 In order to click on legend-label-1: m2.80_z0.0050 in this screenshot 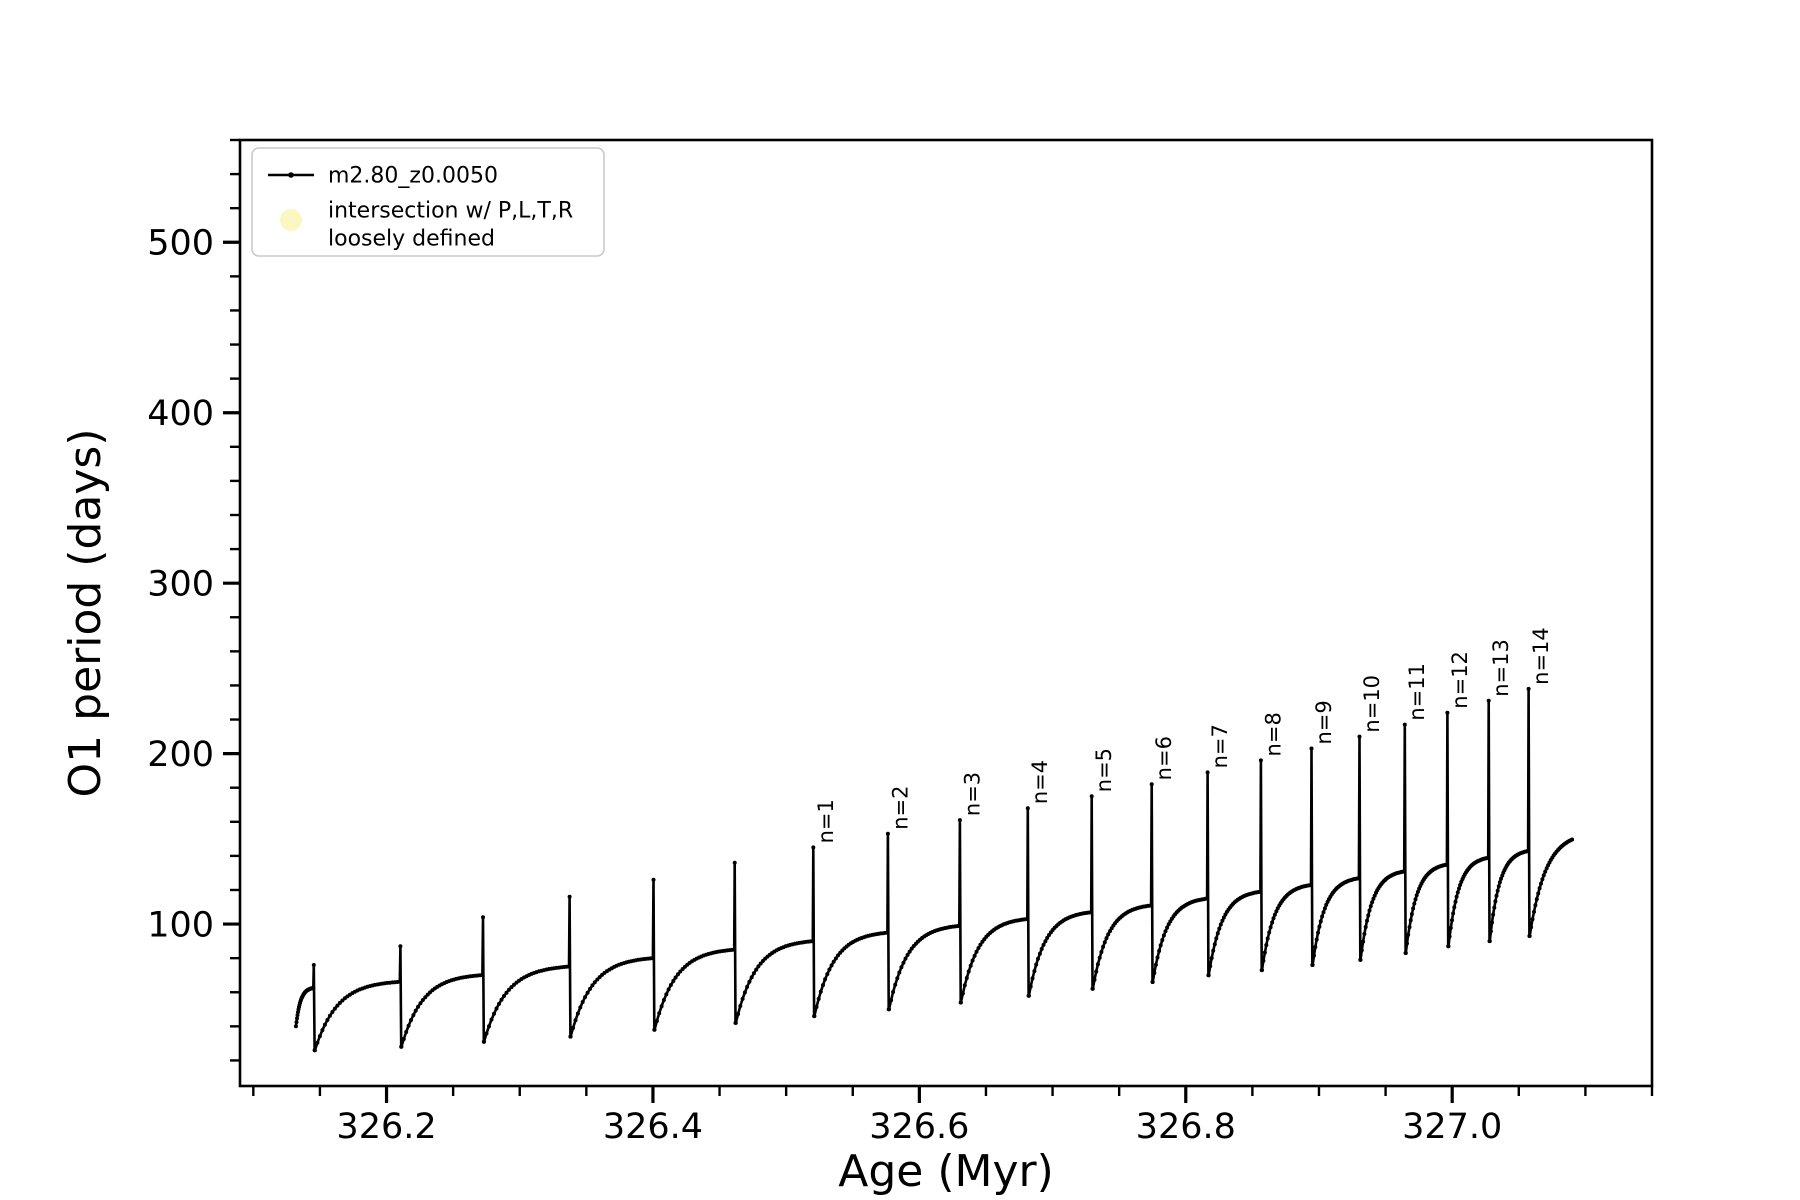, I will do `click(413, 176)`.